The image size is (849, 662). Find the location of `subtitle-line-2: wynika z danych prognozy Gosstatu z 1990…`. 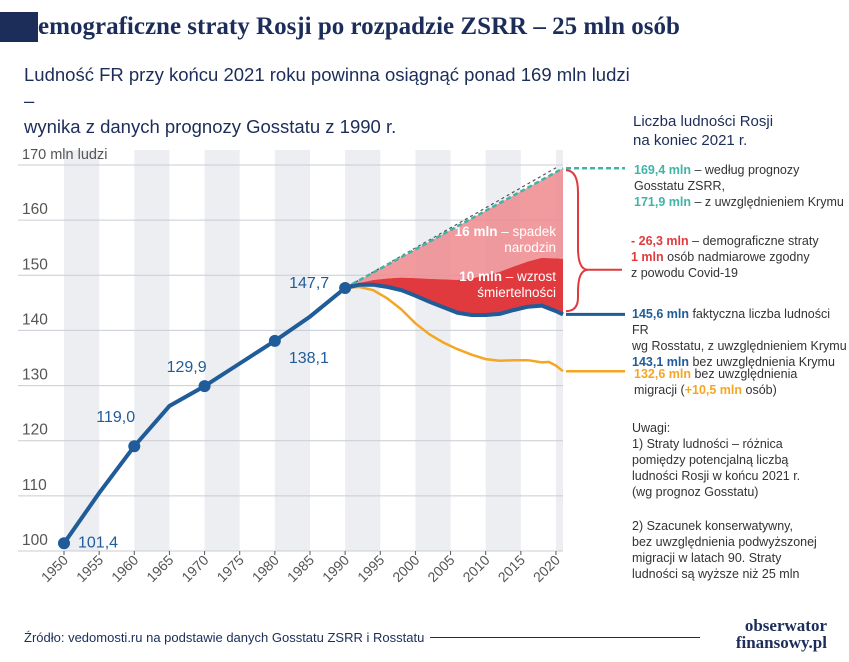

subtitle-line-2: wynika z danych prognozy Gosstatu z 1990… is located at coordinates (210, 126).